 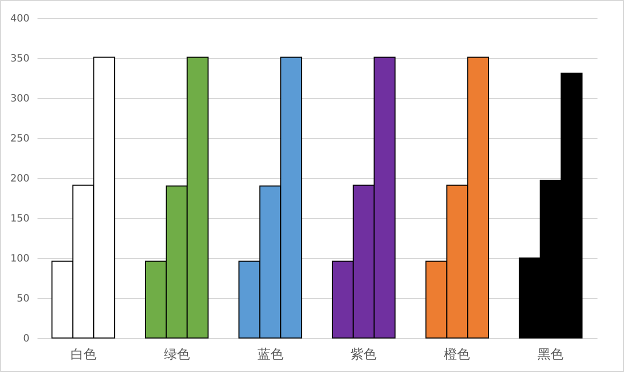 I want to click on x-tick-label: 紫色, so click(x=363, y=355).